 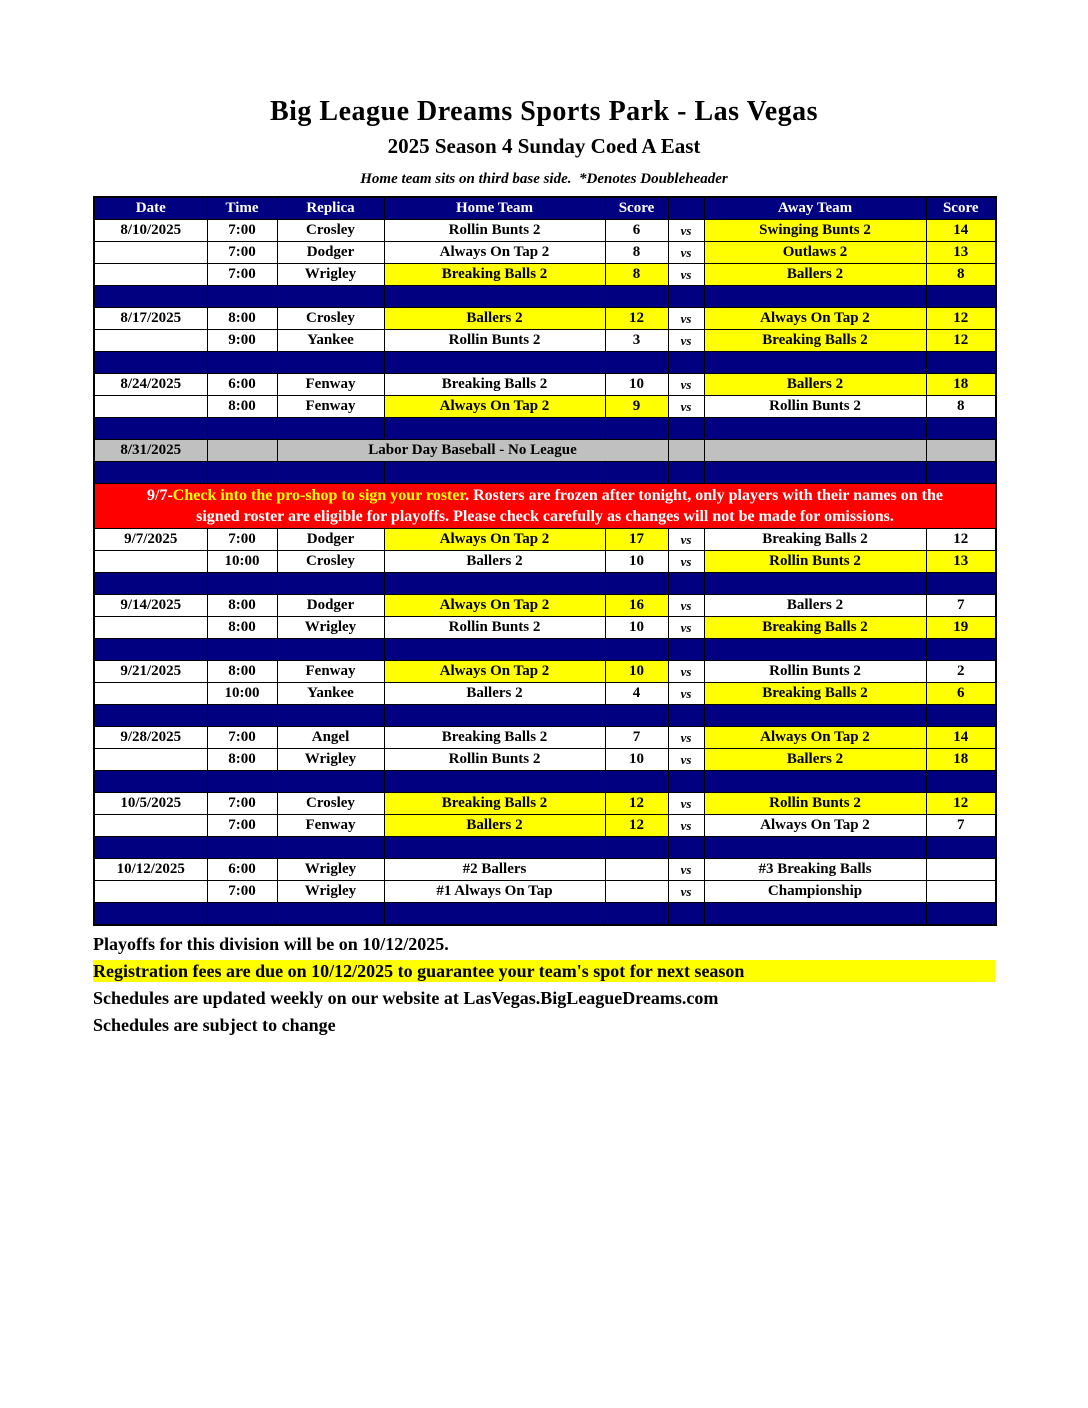 What do you see at coordinates (545, 450) in the screenshot?
I see `labor-day-row: 8/31/2025 Labor Day Baseball - No League` at bounding box center [545, 450].